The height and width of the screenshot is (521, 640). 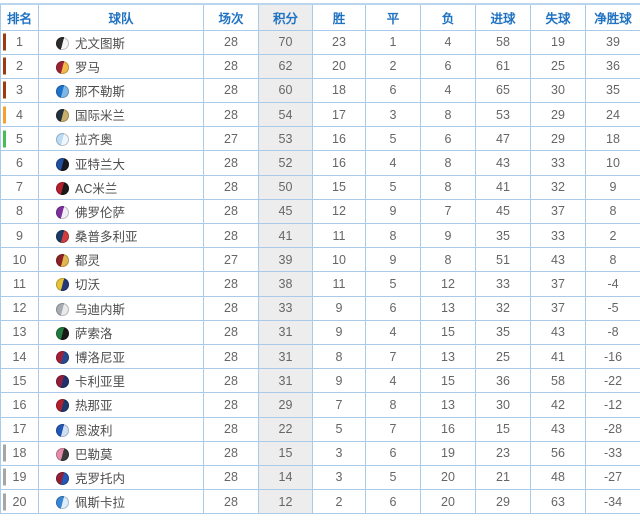 What do you see at coordinates (19, 356) in the screenshot?
I see `rank-value: 14` at bounding box center [19, 356].